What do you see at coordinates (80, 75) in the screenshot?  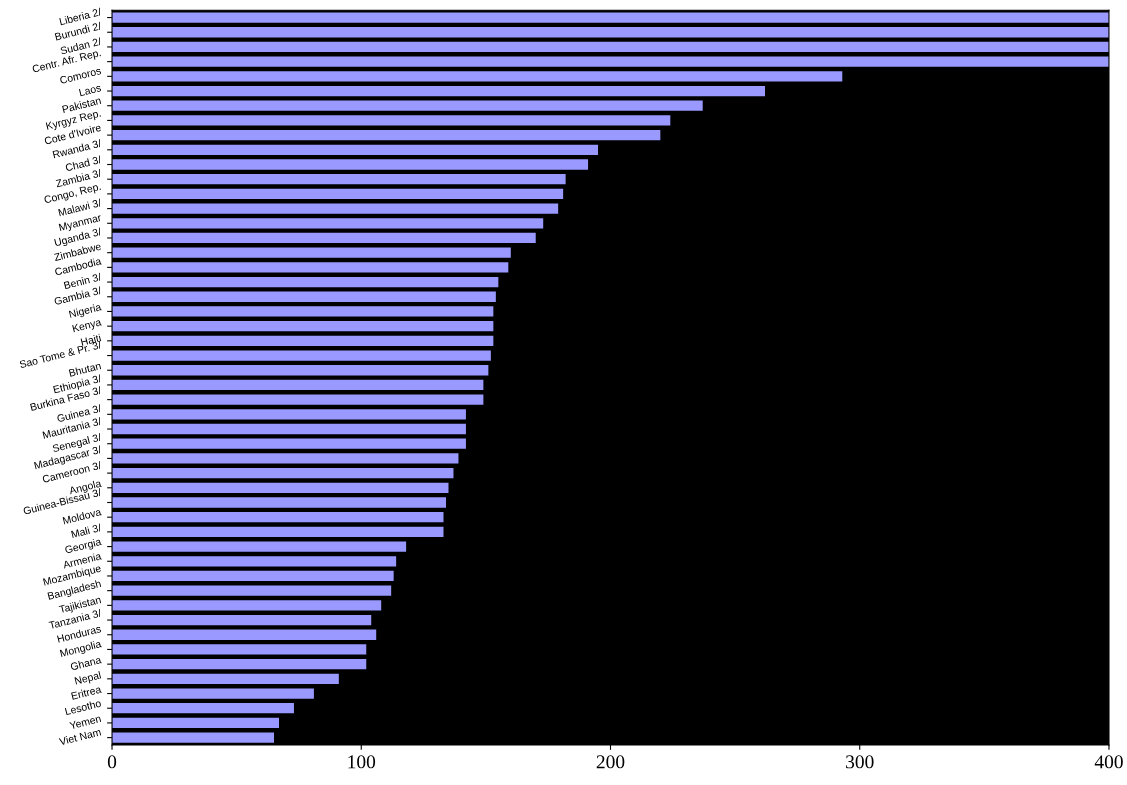 I see `y-tick-label: Comoros` at bounding box center [80, 75].